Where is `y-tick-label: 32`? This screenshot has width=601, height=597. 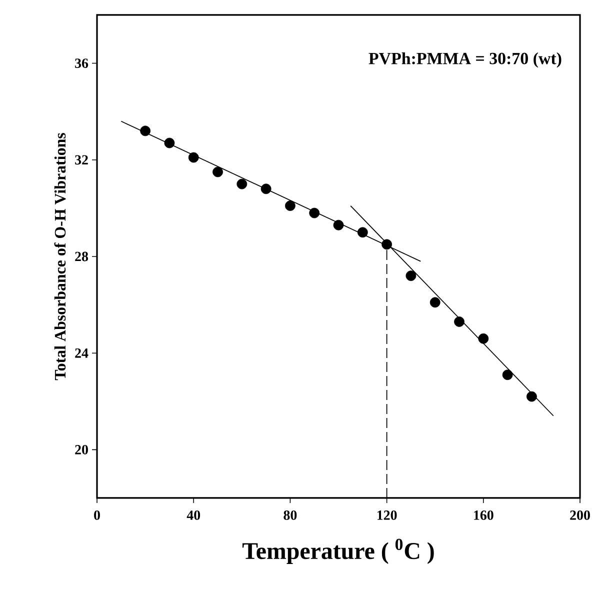 y-tick-label: 32 is located at coordinates (81, 160).